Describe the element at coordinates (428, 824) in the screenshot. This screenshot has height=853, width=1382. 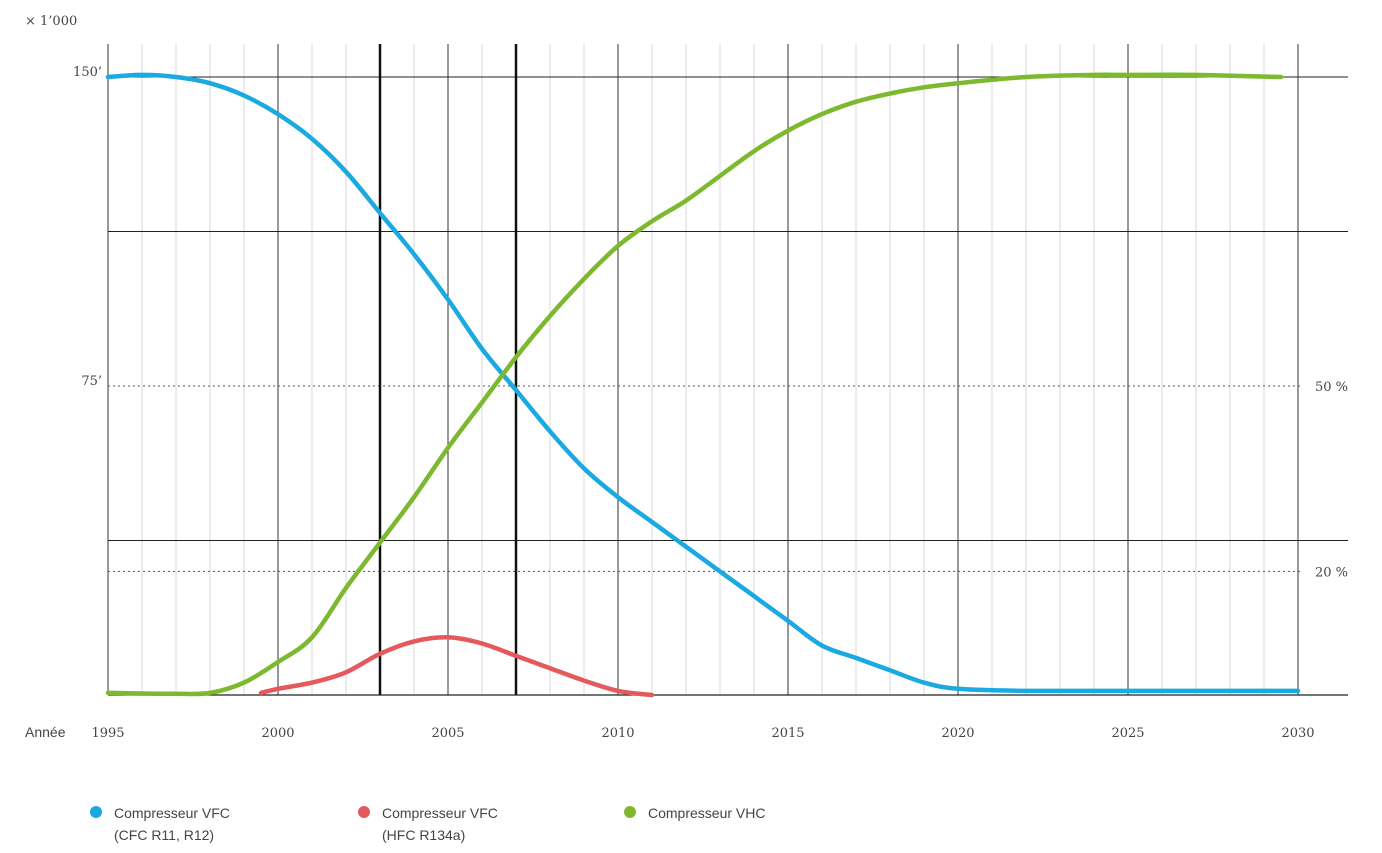
I see `legend-item-vfc-hfc: Compresseur VFC (HFC R134a)` at that location.